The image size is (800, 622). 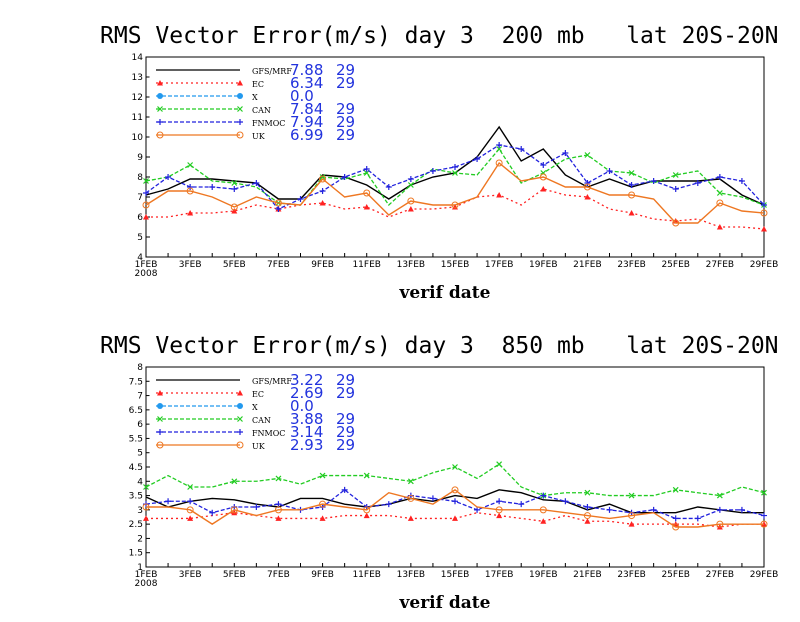 What do you see at coordinates (140, 238) in the screenshot?
I see `chart-1-ytick-label: 5` at bounding box center [140, 238].